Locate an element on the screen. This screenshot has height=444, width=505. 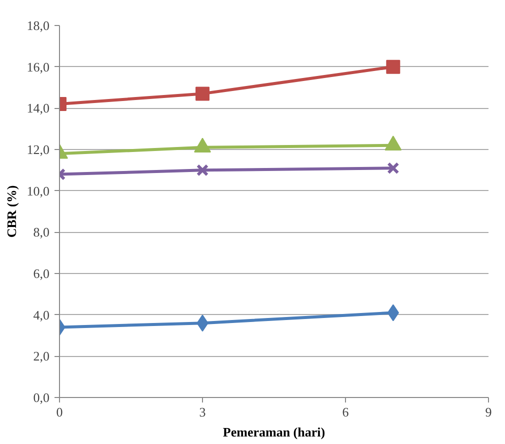
x-tick-label: 6 is located at coordinates (346, 412).